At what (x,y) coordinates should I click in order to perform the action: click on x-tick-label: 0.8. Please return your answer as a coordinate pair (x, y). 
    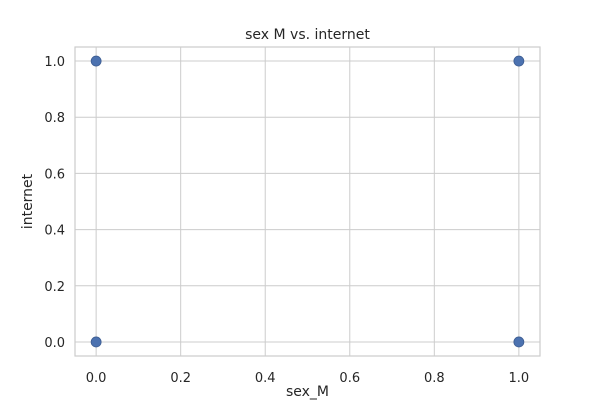
    Looking at the image, I should click on (434, 378).